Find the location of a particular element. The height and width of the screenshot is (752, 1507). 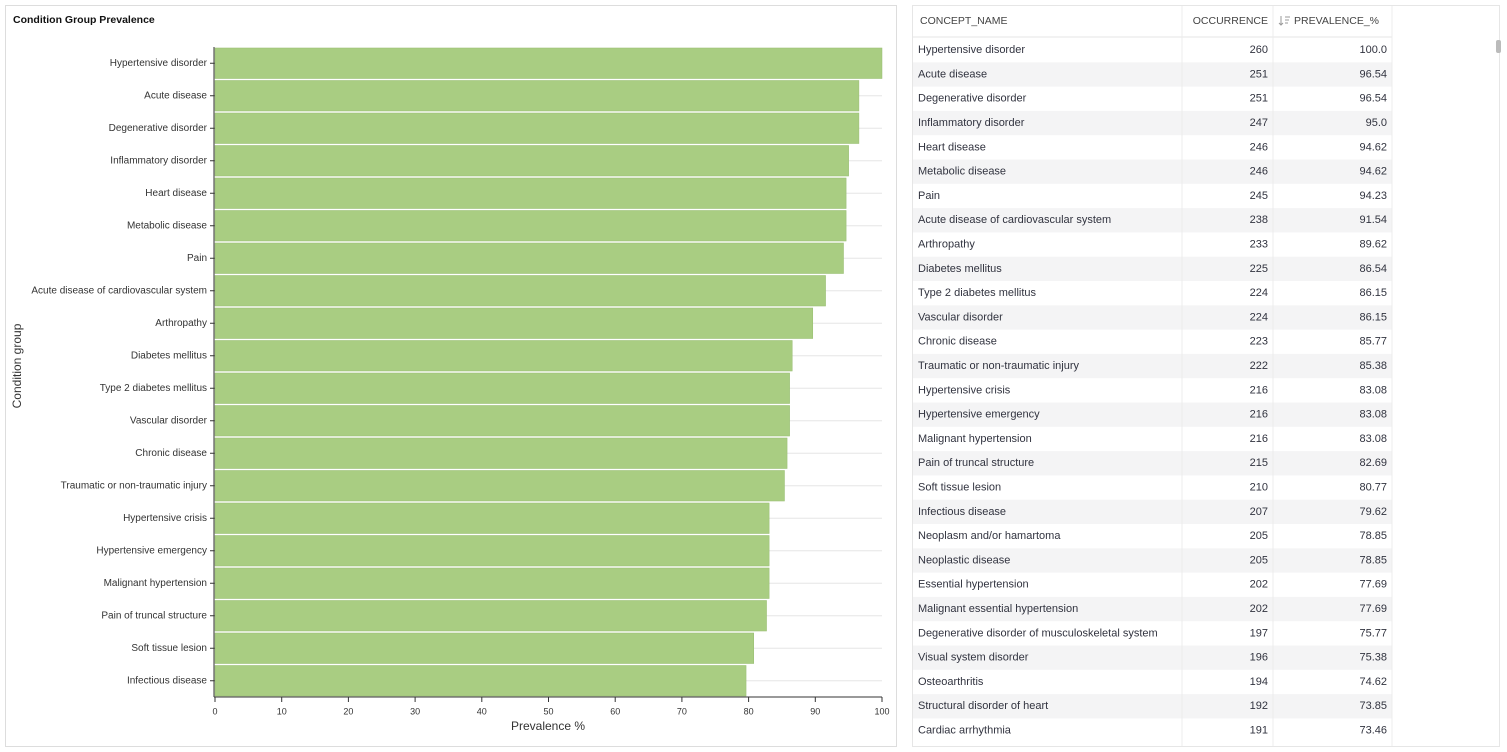

table-cell: 83.08 is located at coordinates (1373, 390).